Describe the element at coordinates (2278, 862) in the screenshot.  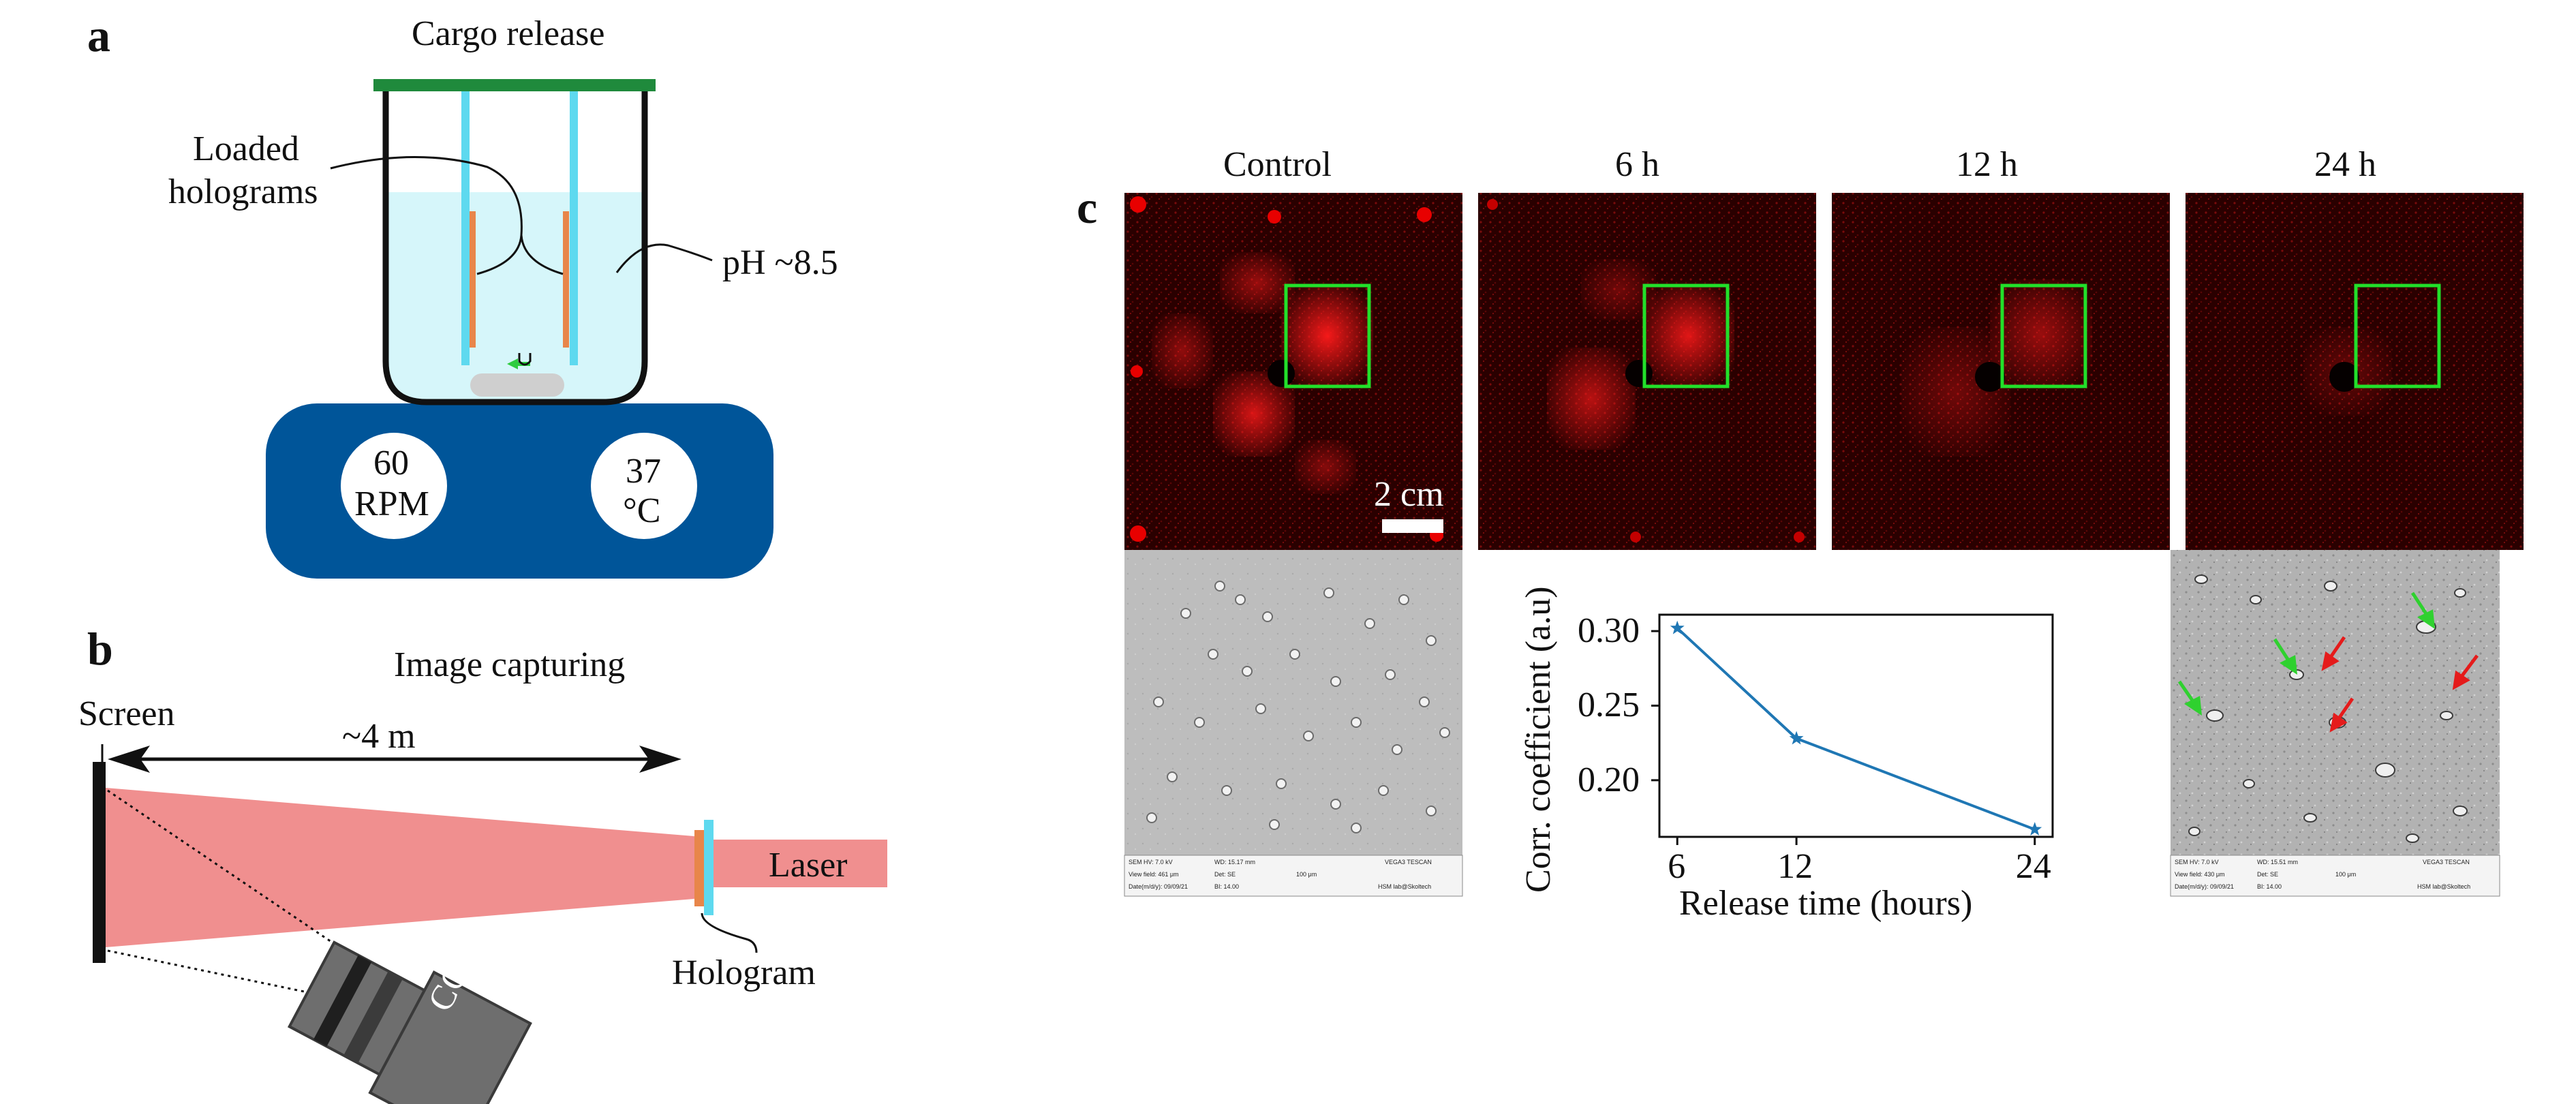
I see `sem-wd: WD: 15.51 mm` at that location.